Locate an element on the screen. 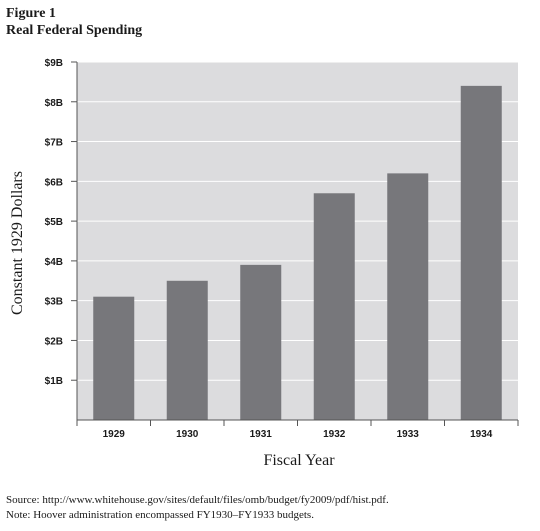 This screenshot has width=540, height=531. y-tick-label: $6B is located at coordinates (54, 182).